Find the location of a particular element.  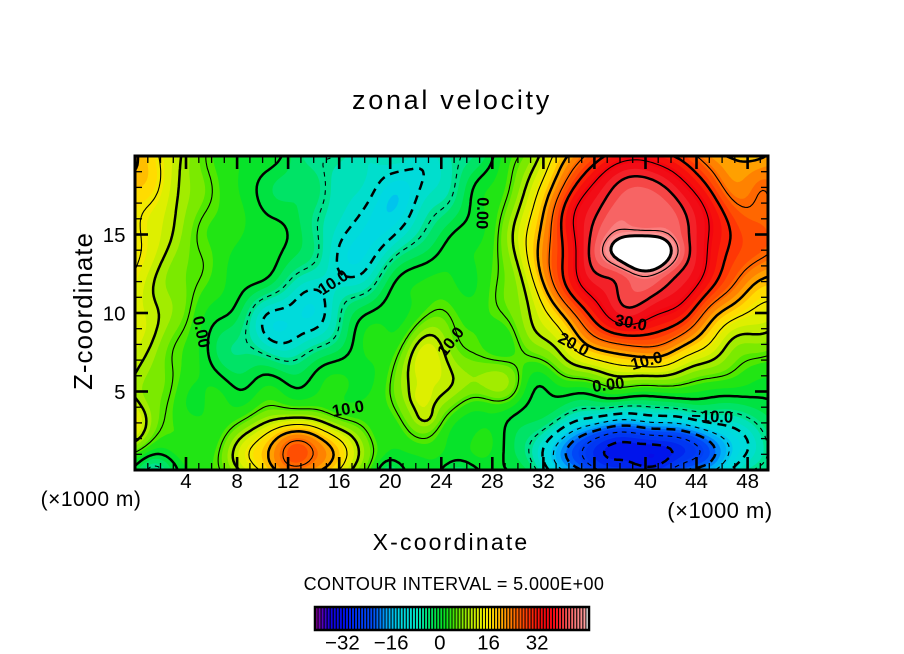

svg-text: zonal velocity is located at coordinates (452, 100).